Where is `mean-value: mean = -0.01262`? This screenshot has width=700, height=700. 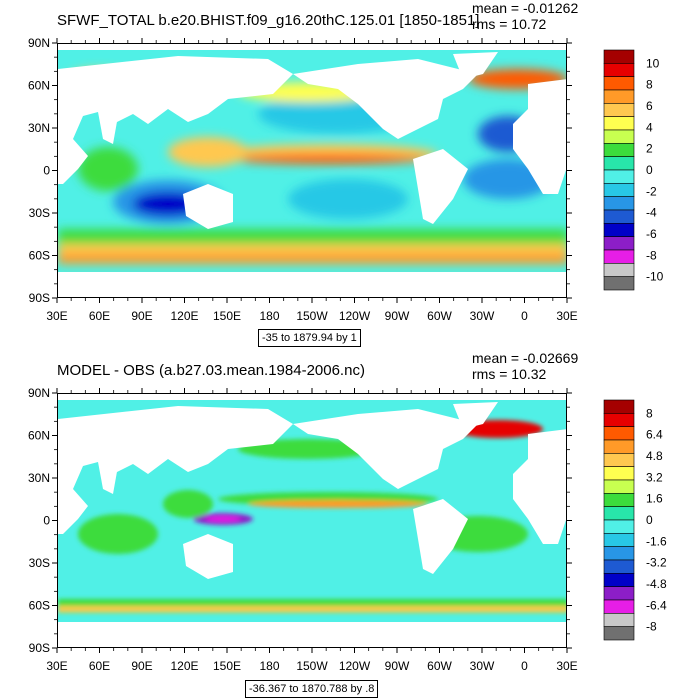 mean-value: mean = -0.01262 is located at coordinates (525, 8).